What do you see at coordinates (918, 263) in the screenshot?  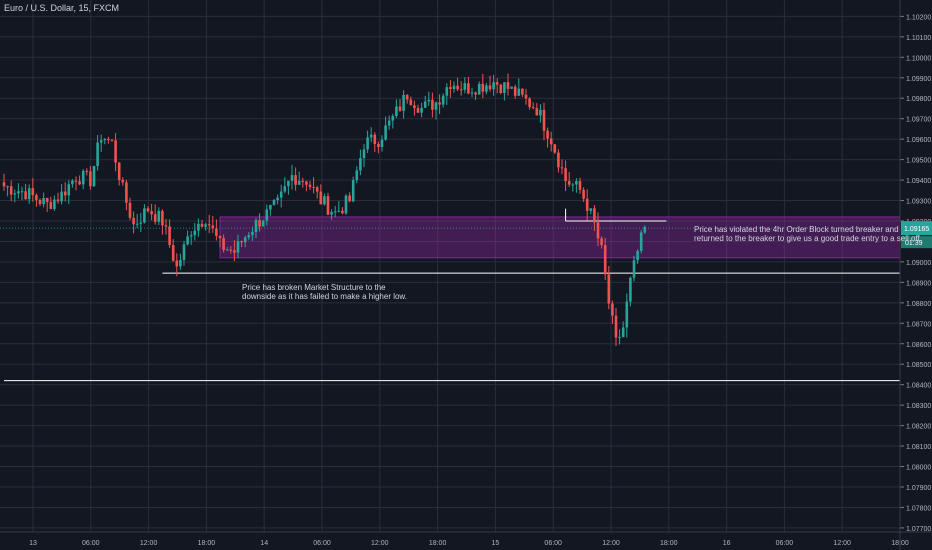 I see `y-tick-label: 1.09000` at bounding box center [918, 263].